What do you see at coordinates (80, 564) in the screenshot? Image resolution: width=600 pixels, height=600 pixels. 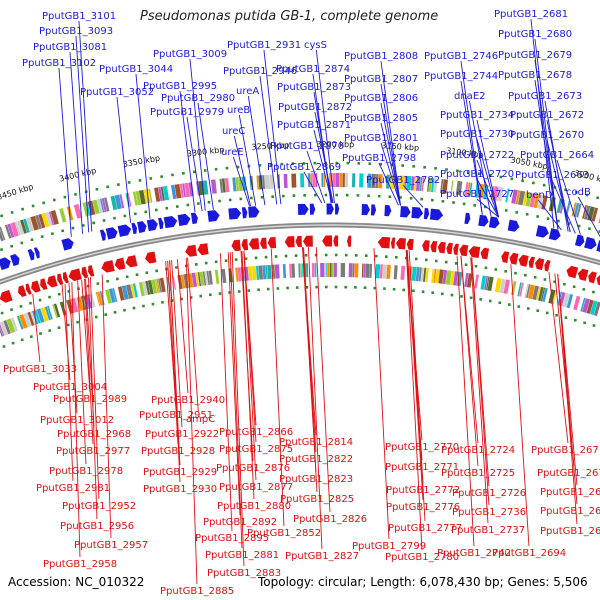 I see `gene-label: PputGB1_2958` at bounding box center [80, 564].